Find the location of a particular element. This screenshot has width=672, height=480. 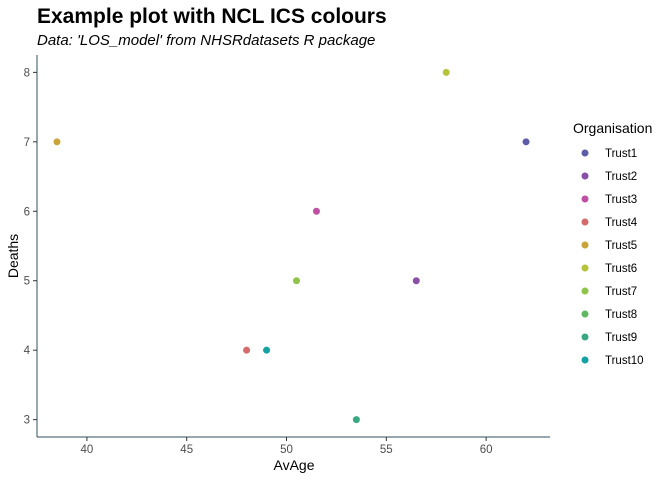

legend-label: Trust10 is located at coordinates (624, 361).